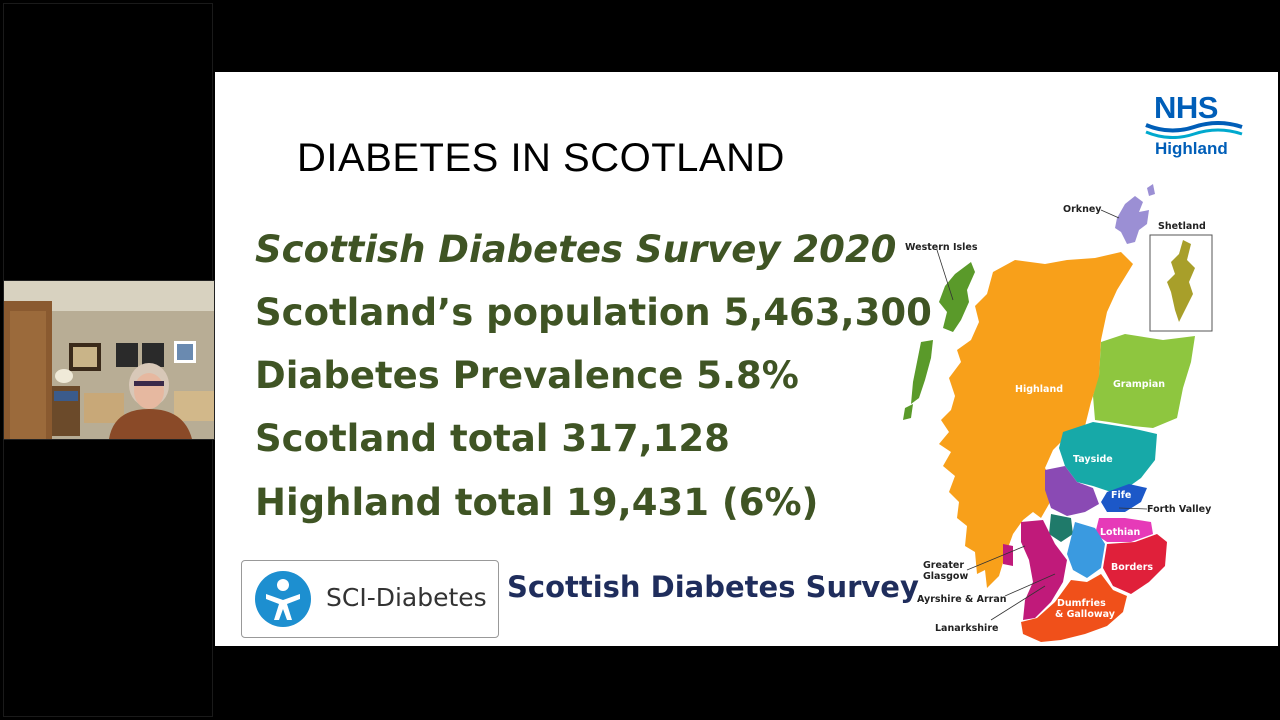  What do you see at coordinates (1135, 214) in the screenshot?
I see `map-region-orkney` at bounding box center [1135, 214].